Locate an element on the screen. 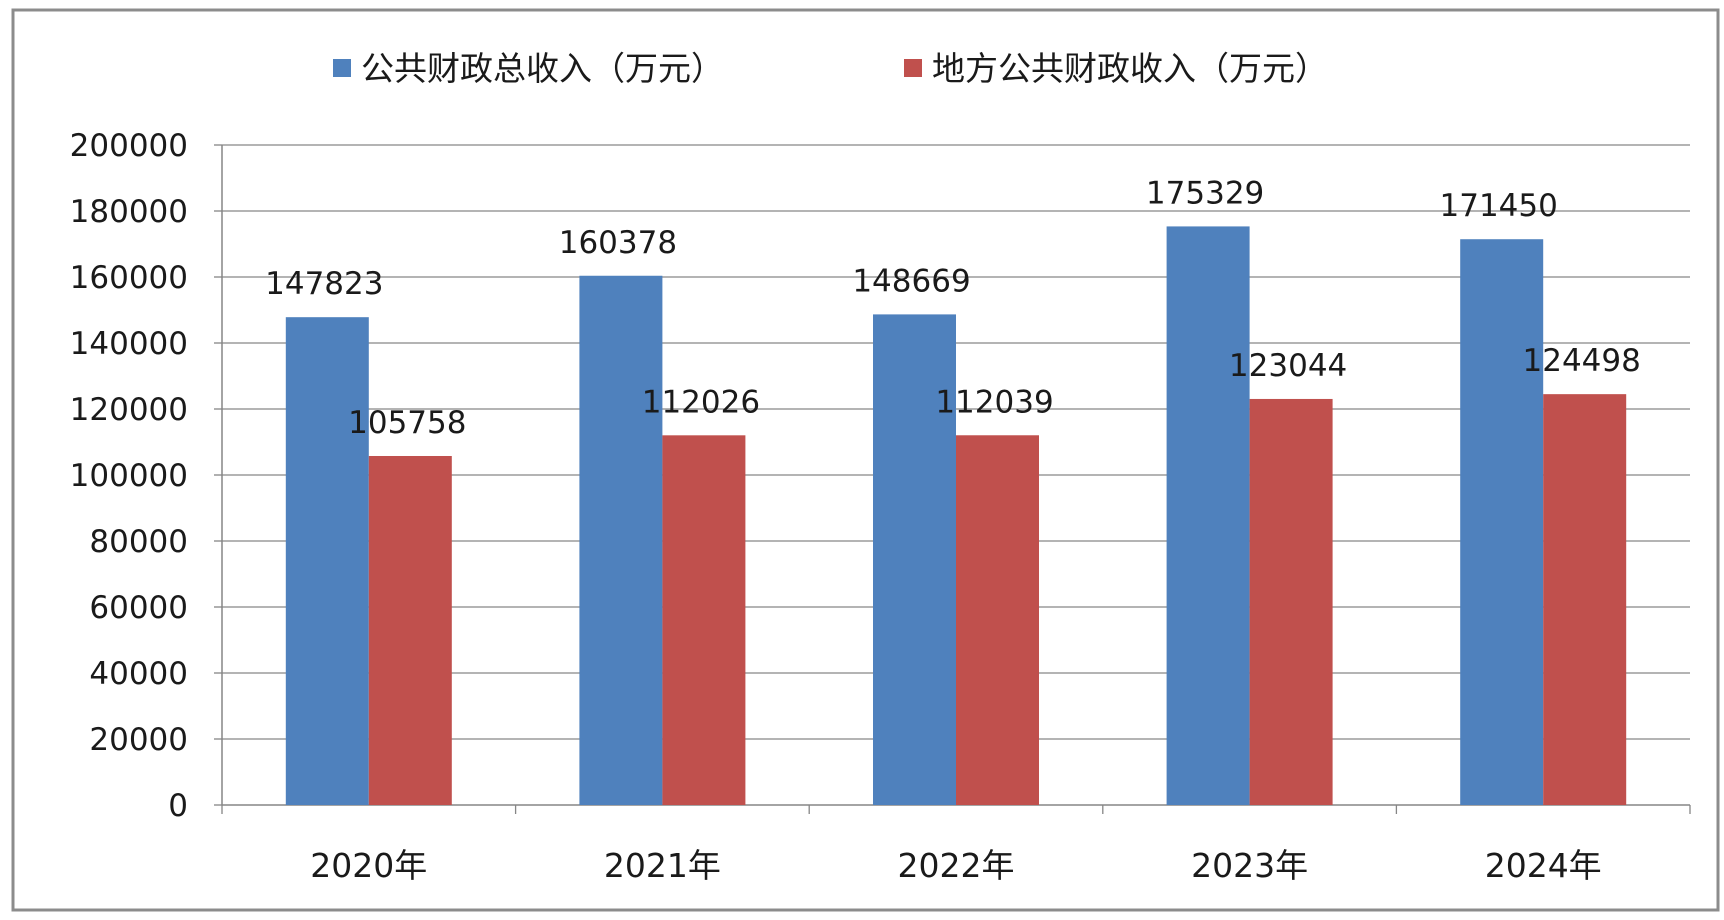  y-tick-label: 40000 is located at coordinates (138, 674).